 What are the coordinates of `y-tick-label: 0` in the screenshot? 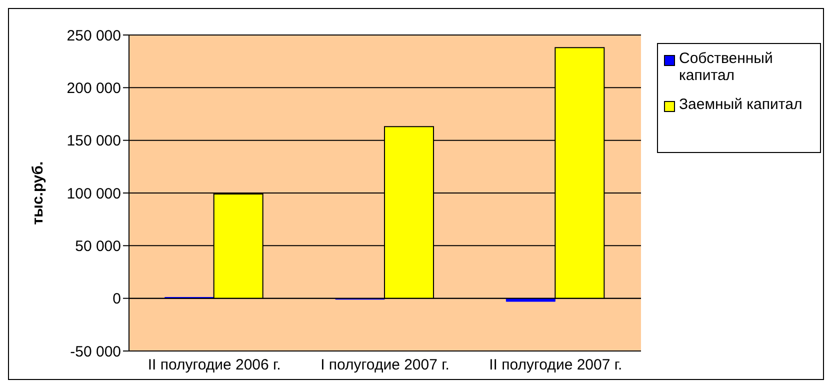 It's located at (116, 299).